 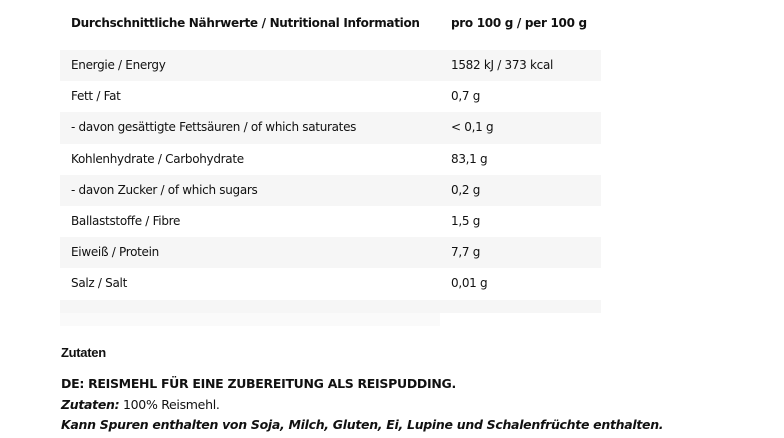 What do you see at coordinates (519, 23) in the screenshot?
I see `header-per-100g: pro 100 g / per 100 g` at bounding box center [519, 23].